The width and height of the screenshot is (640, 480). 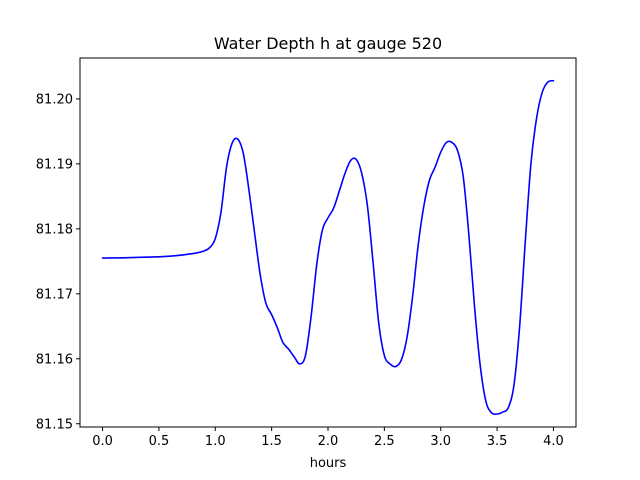 What do you see at coordinates (497, 441) in the screenshot?
I see `x-tick-label: 3.5` at bounding box center [497, 441].